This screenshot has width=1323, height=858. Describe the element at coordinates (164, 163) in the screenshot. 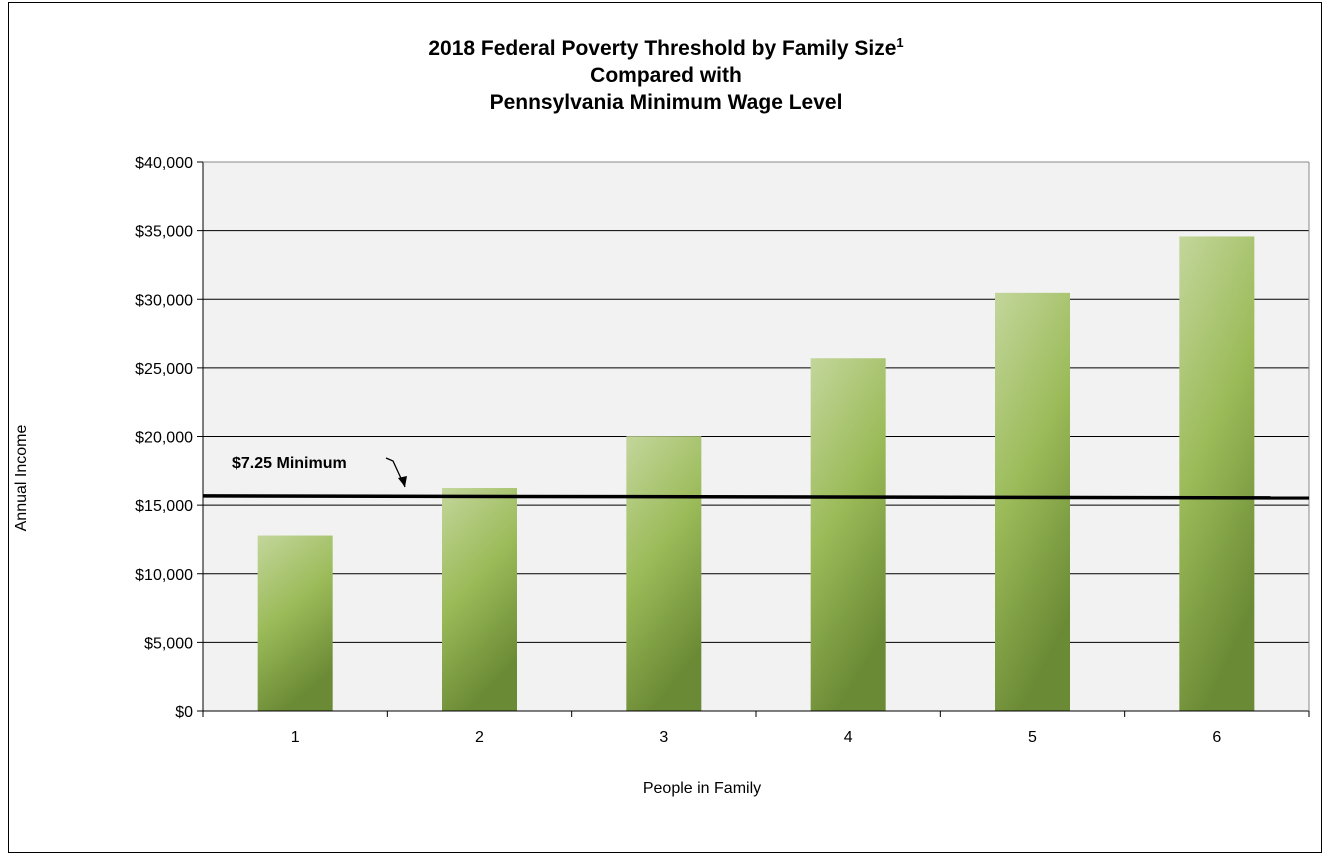

I see `y-tick-label: $40,000` at that location.